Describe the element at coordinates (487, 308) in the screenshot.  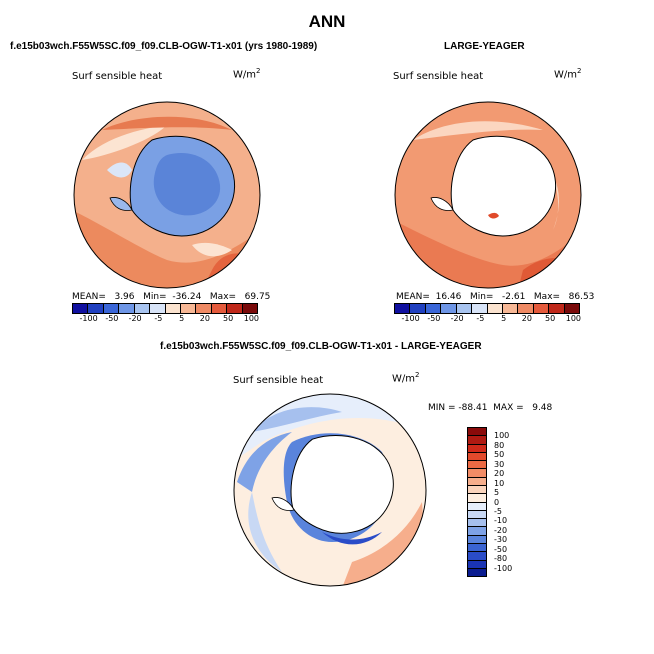
I see `right-colorbar-swatches` at that location.